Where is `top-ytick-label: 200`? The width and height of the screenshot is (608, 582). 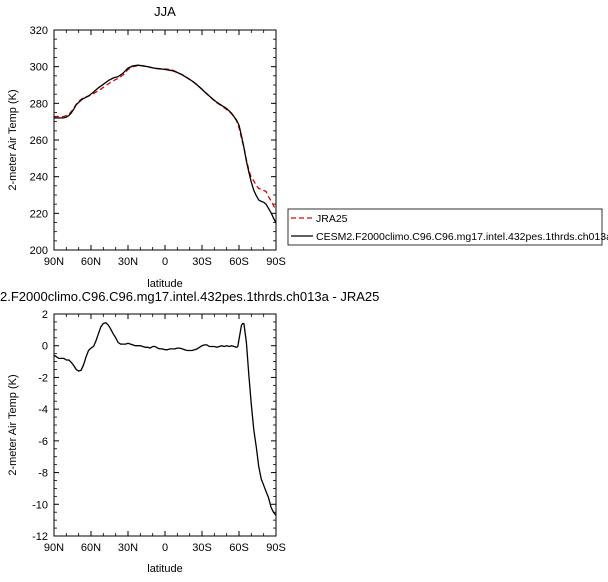 top-ytick-label: 200 is located at coordinates (39, 251).